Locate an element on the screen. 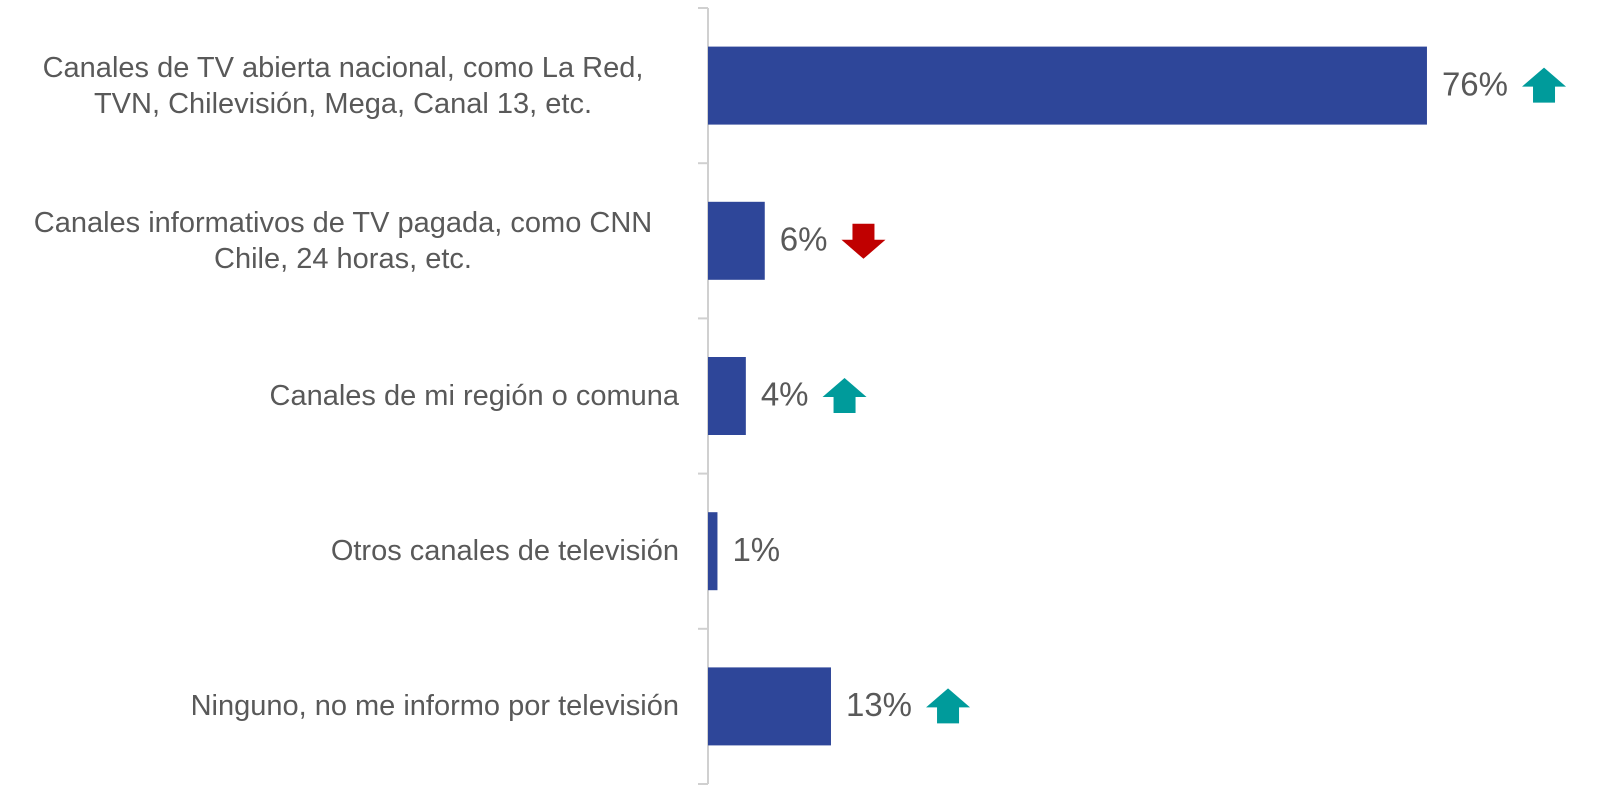  category-label-box: Ninguno, no me informo por televisión is located at coordinates (339, 706).